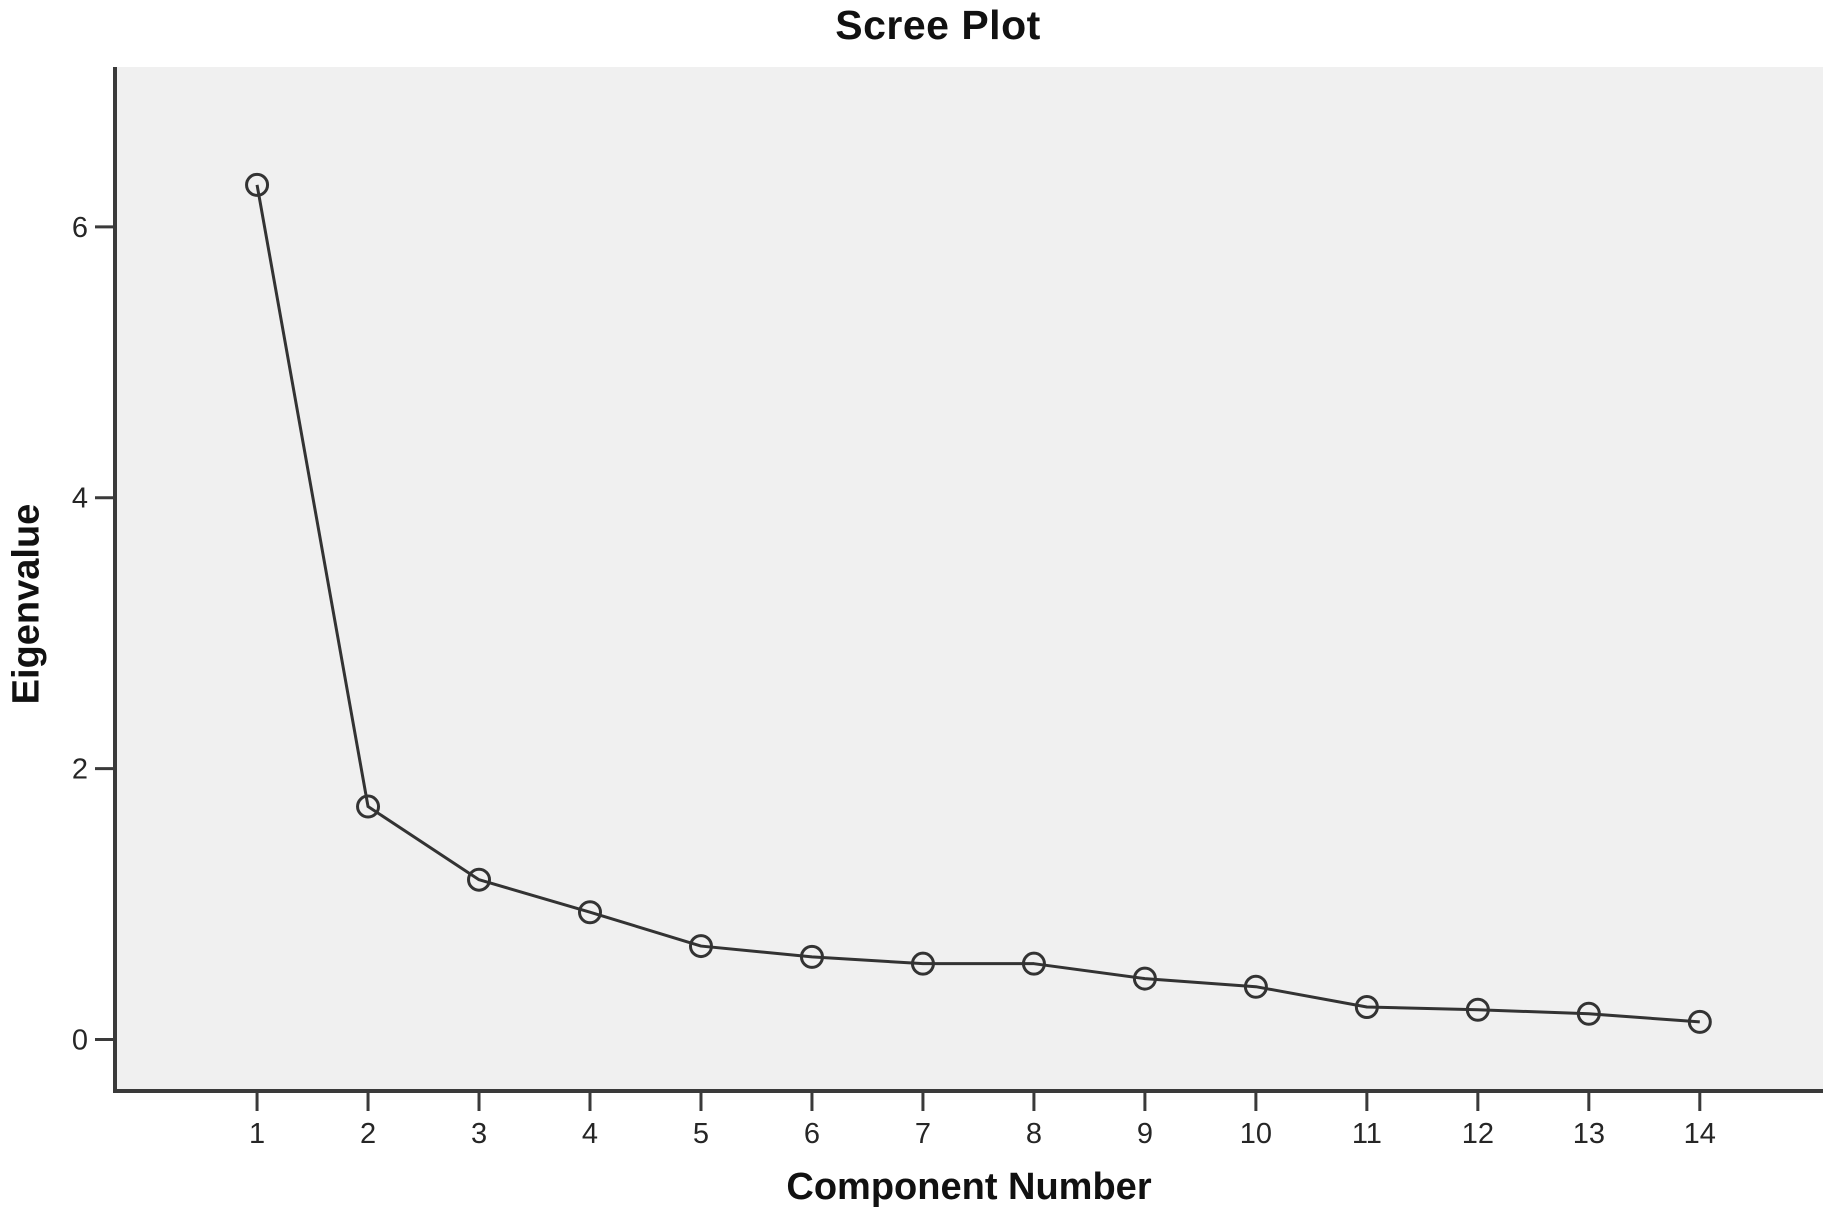 The height and width of the screenshot is (1229, 1831). Describe the element at coordinates (1700, 1134) in the screenshot. I see `x-tick-label: 14` at that location.